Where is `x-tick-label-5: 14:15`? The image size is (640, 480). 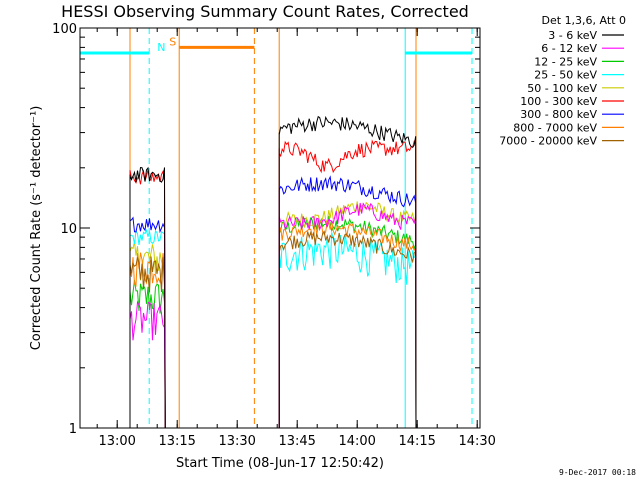 x-tick-label-5: 14:15 is located at coordinates (416, 441).